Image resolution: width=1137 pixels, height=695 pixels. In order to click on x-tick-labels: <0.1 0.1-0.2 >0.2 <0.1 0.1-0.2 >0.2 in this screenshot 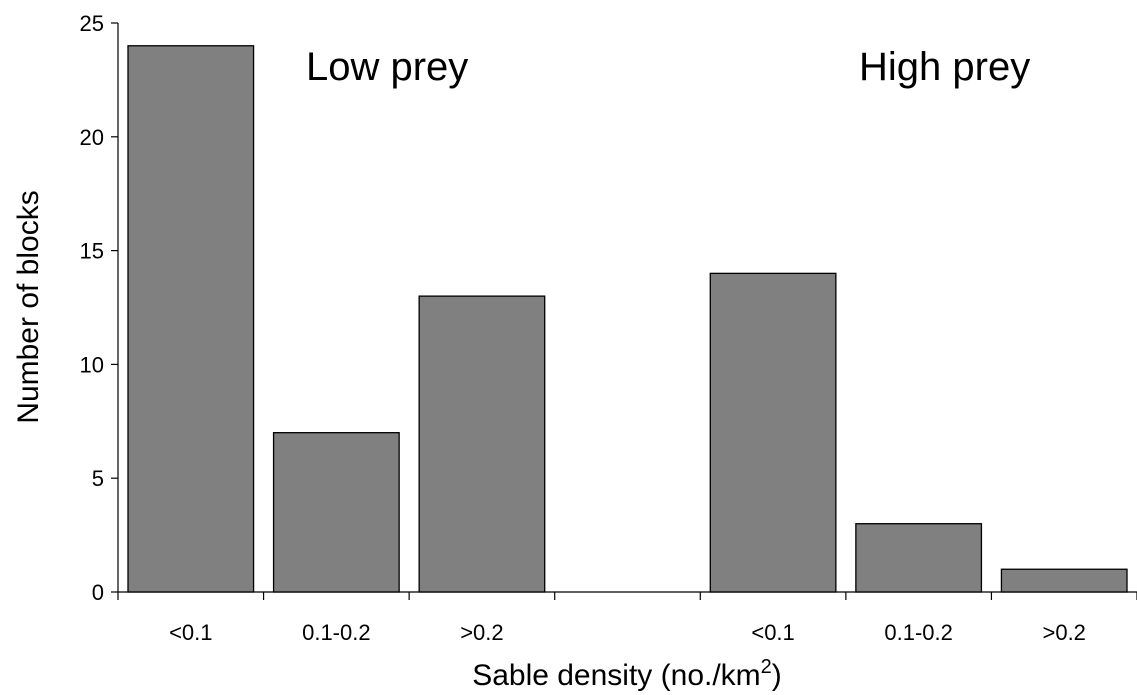, I will do `click(627, 632)`.